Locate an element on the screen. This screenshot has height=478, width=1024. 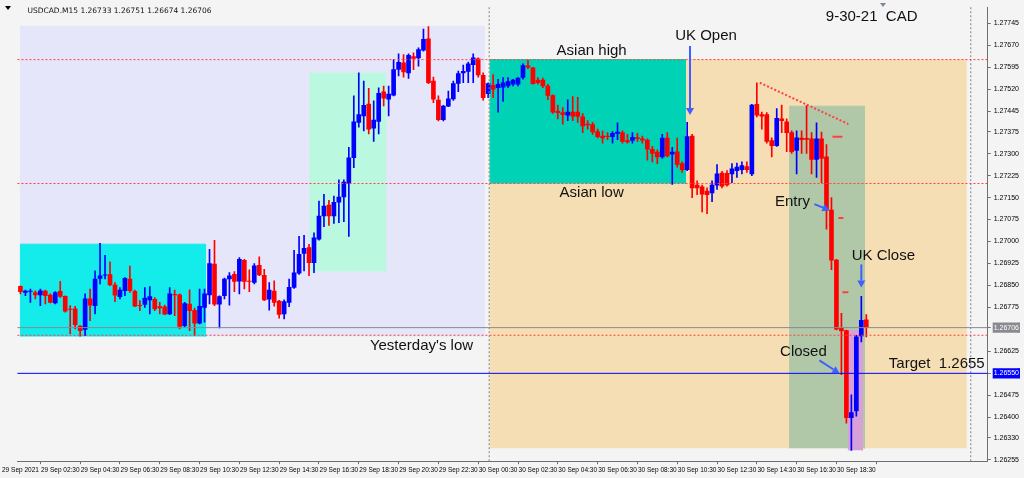
annotation: Closed is located at coordinates (803, 351).